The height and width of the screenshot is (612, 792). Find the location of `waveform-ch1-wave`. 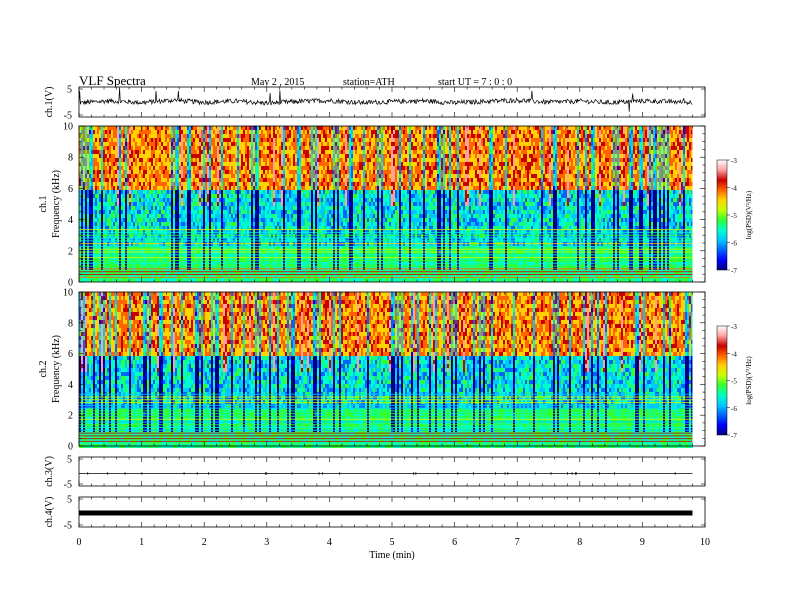

waveform-ch1-wave is located at coordinates (385, 99).